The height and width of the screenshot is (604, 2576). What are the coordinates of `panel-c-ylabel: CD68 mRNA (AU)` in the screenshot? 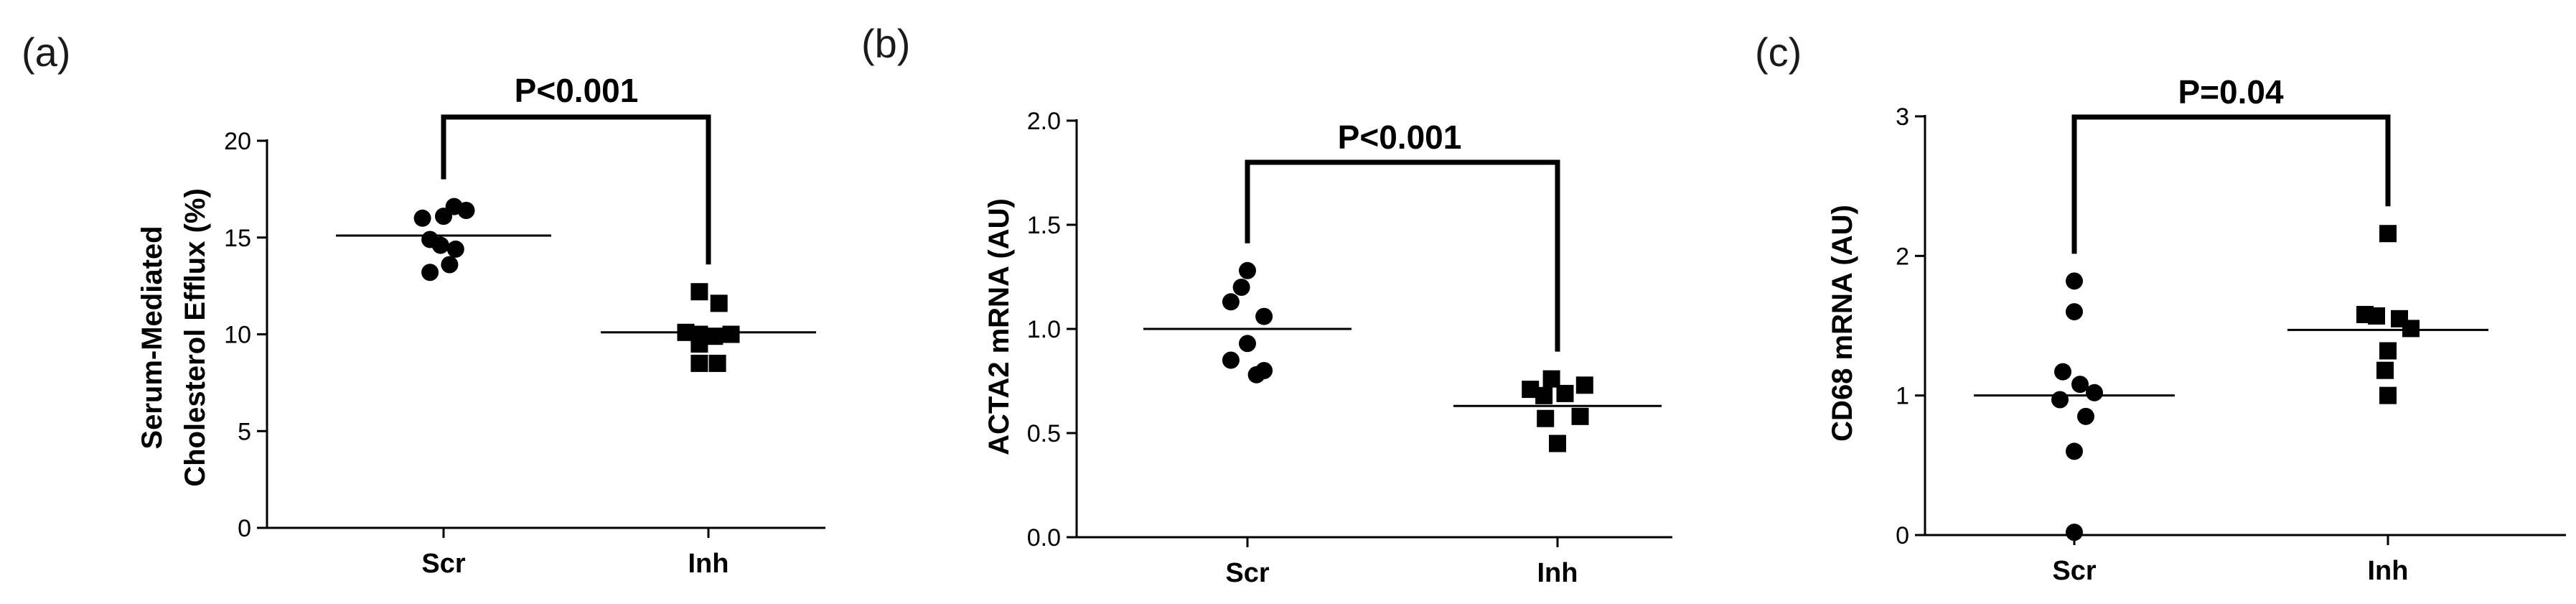 It's located at (1843, 323).